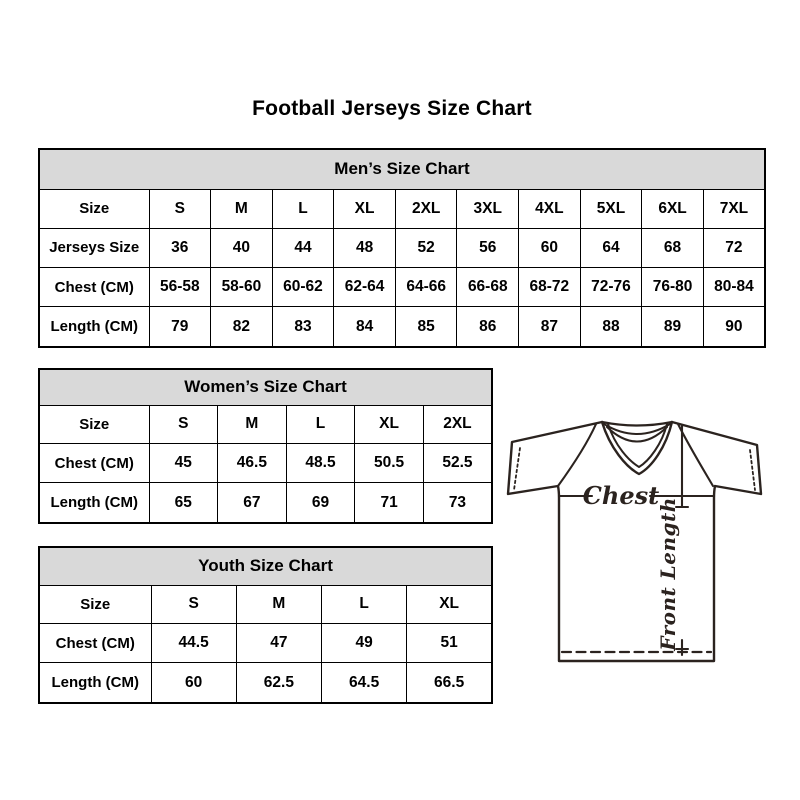 Image resolution: width=800 pixels, height=800 pixels. I want to click on youth-table-row: Length (CM) 60 62.5 64.5 66.5, so click(265, 683).